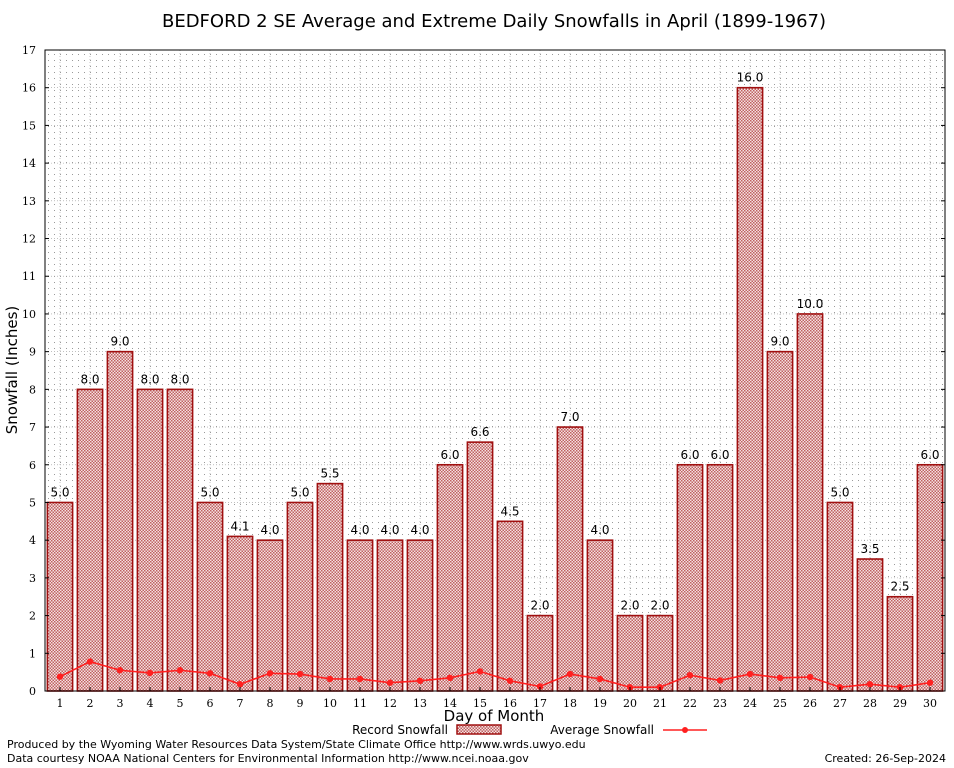 The height and width of the screenshot is (768, 954). I want to click on y-tick-label: 3, so click(32, 578).